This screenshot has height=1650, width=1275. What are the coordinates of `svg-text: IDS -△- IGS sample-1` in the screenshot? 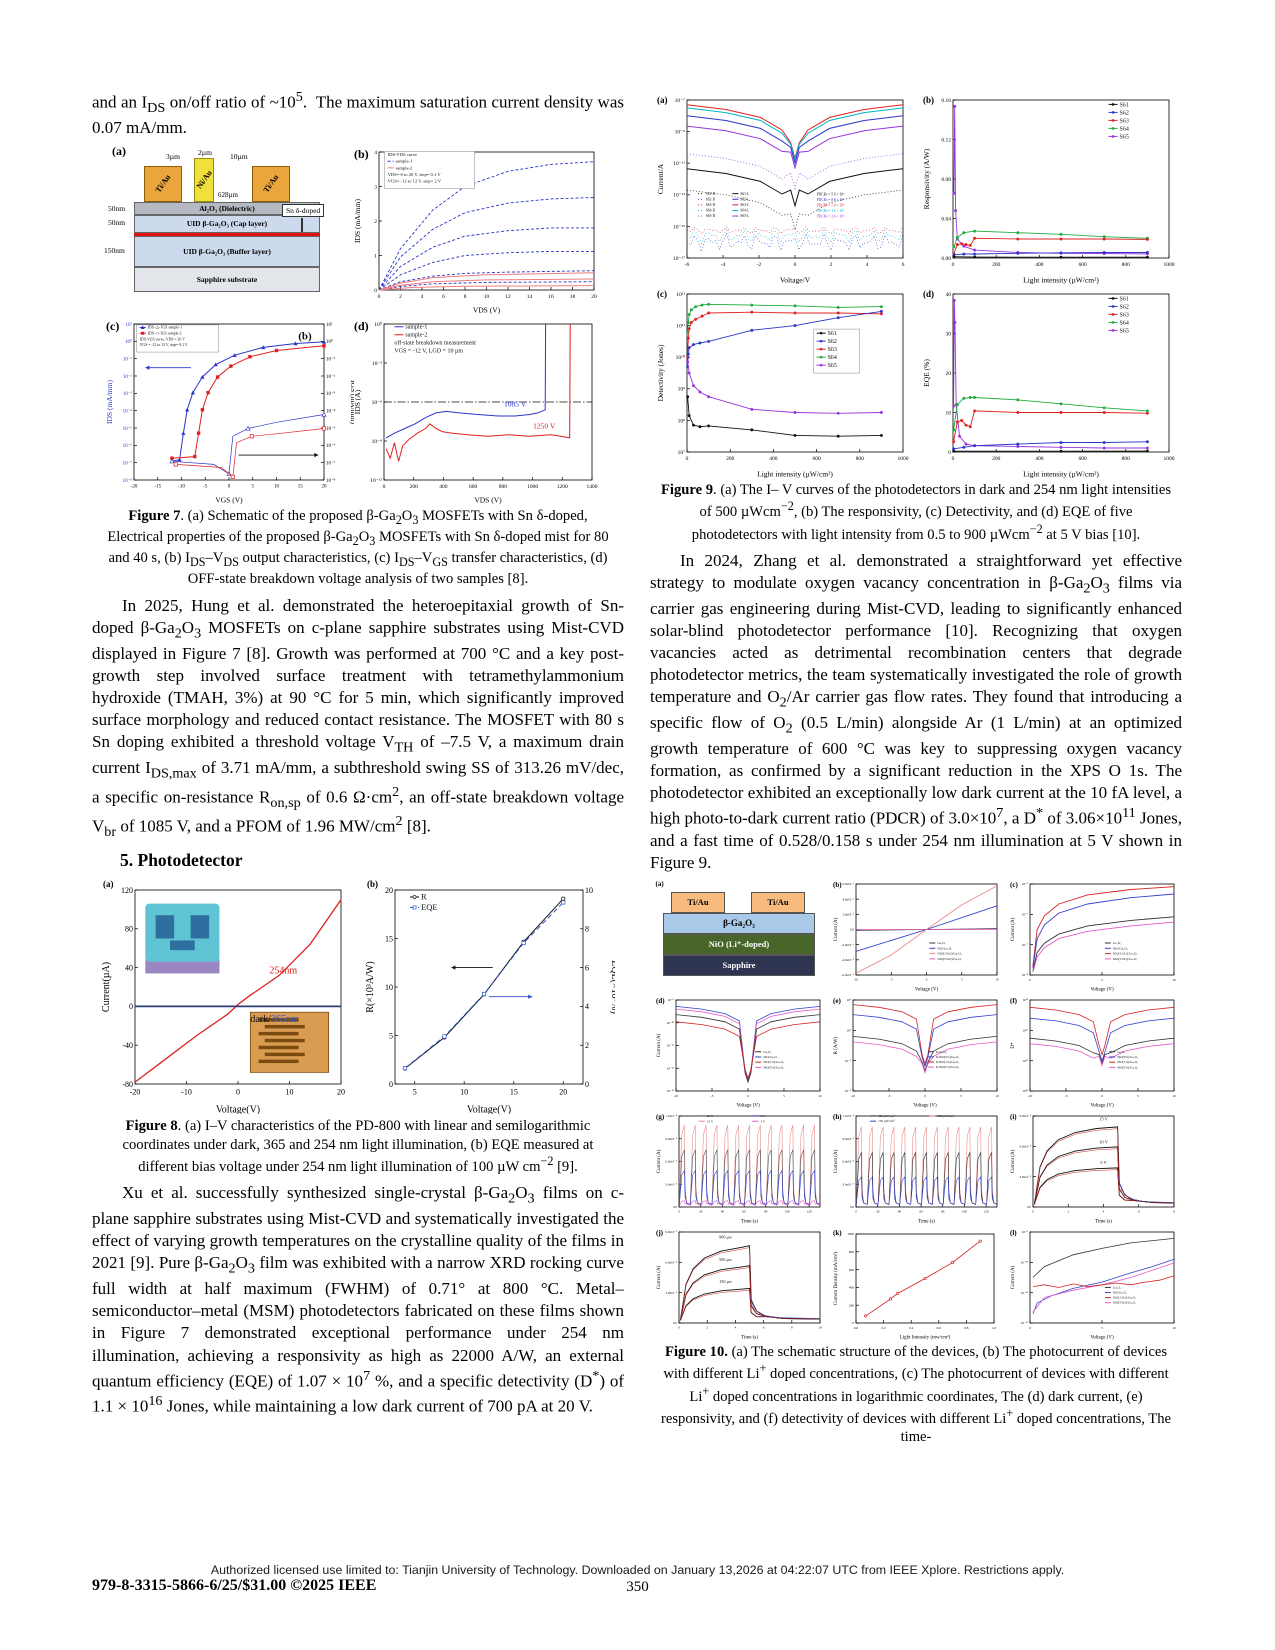 It's located at (165, 327).